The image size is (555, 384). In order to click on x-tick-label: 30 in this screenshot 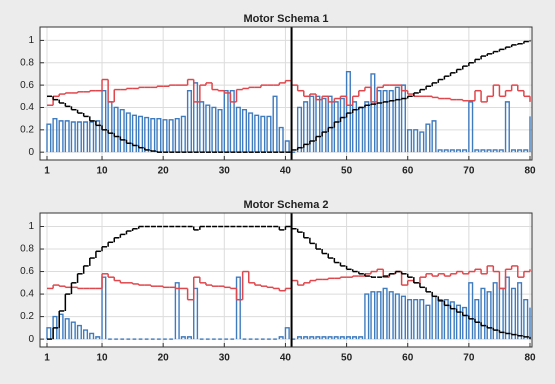, I will do `click(225, 358)`.